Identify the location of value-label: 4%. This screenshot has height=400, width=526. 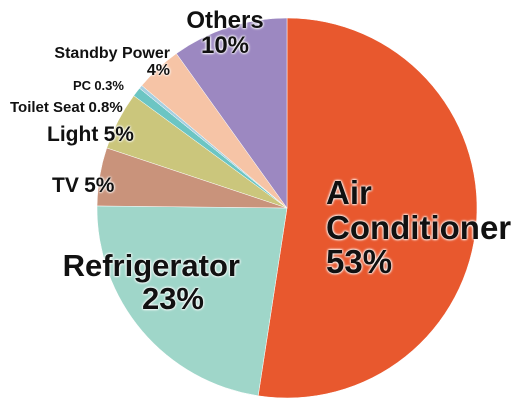
(158, 70).